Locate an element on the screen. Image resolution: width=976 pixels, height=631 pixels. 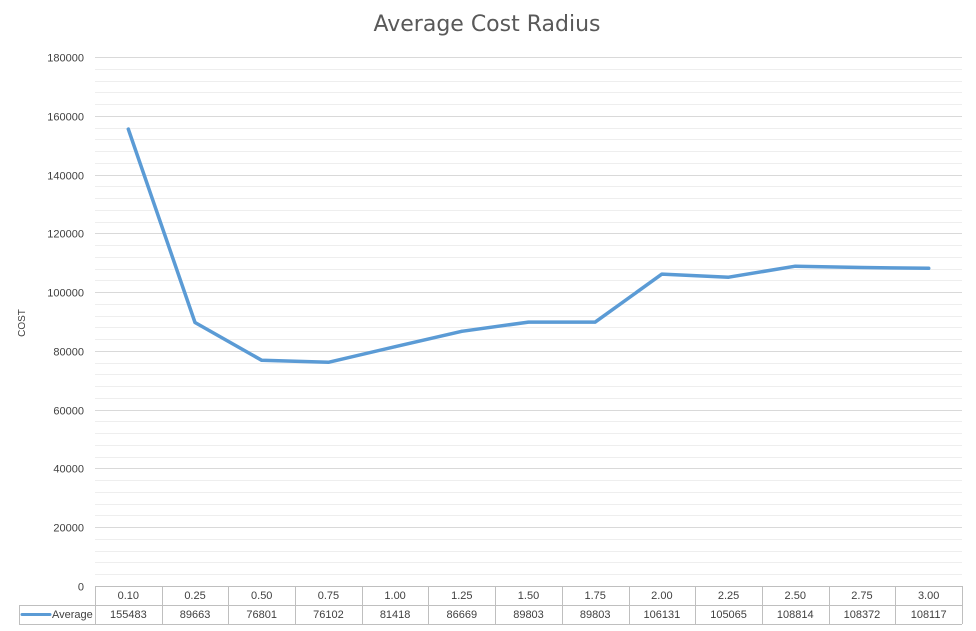
x-tick-label: 1.50 is located at coordinates (528, 596).